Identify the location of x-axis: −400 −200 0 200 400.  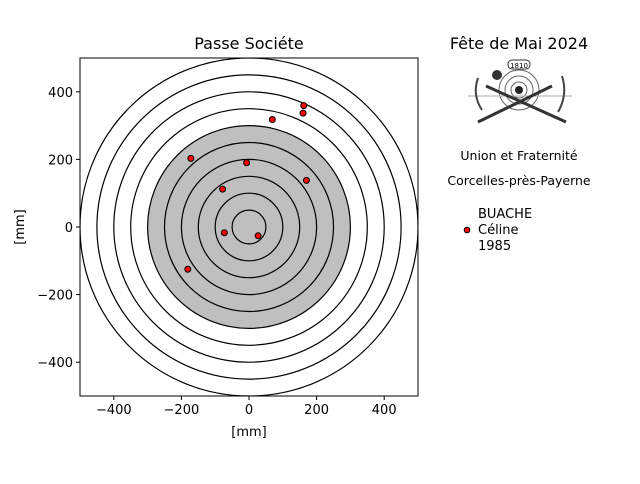
(246, 407).